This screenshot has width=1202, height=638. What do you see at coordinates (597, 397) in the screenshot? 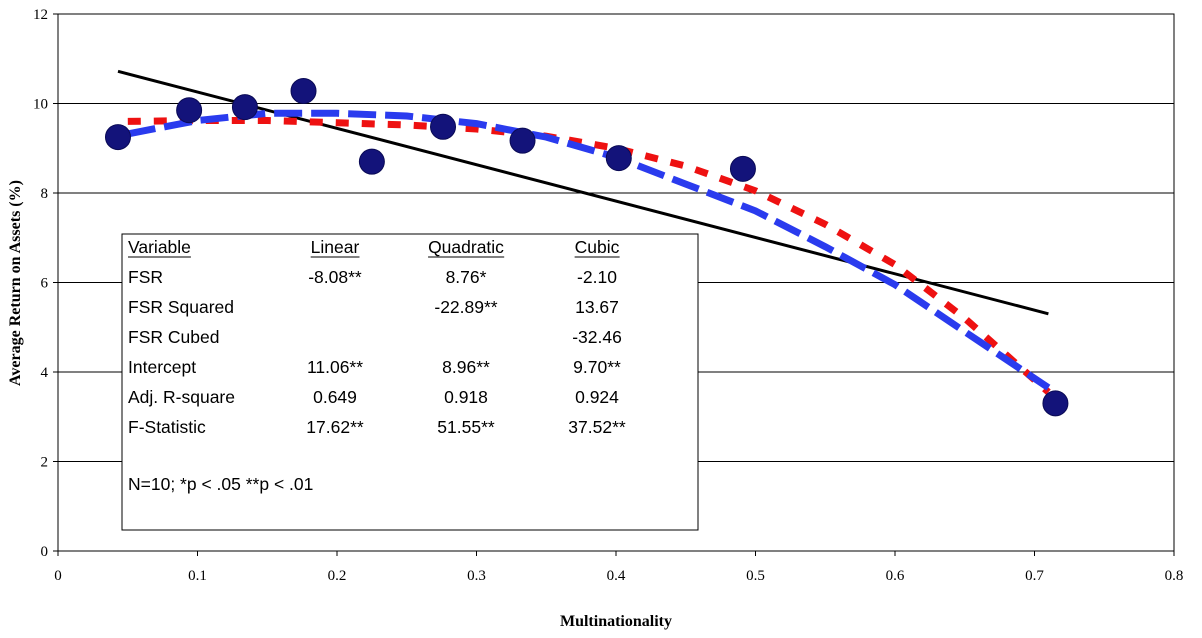
I see `table-cell: 0.924` at bounding box center [597, 397].